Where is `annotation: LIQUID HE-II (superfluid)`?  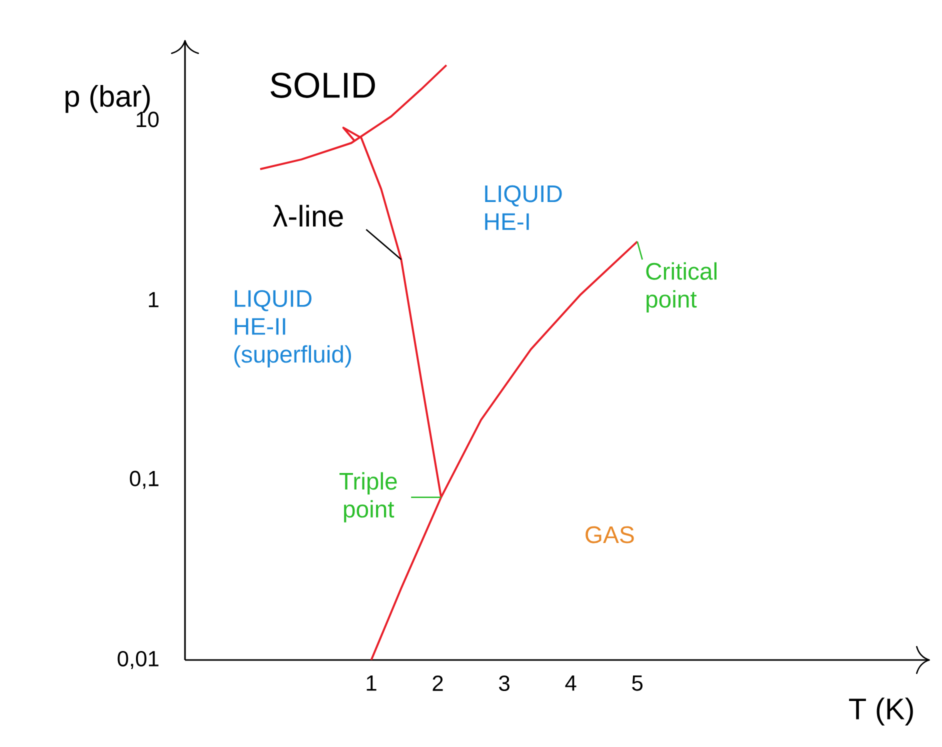 annotation: LIQUID HE-II (superfluid) is located at coordinates (292, 329).